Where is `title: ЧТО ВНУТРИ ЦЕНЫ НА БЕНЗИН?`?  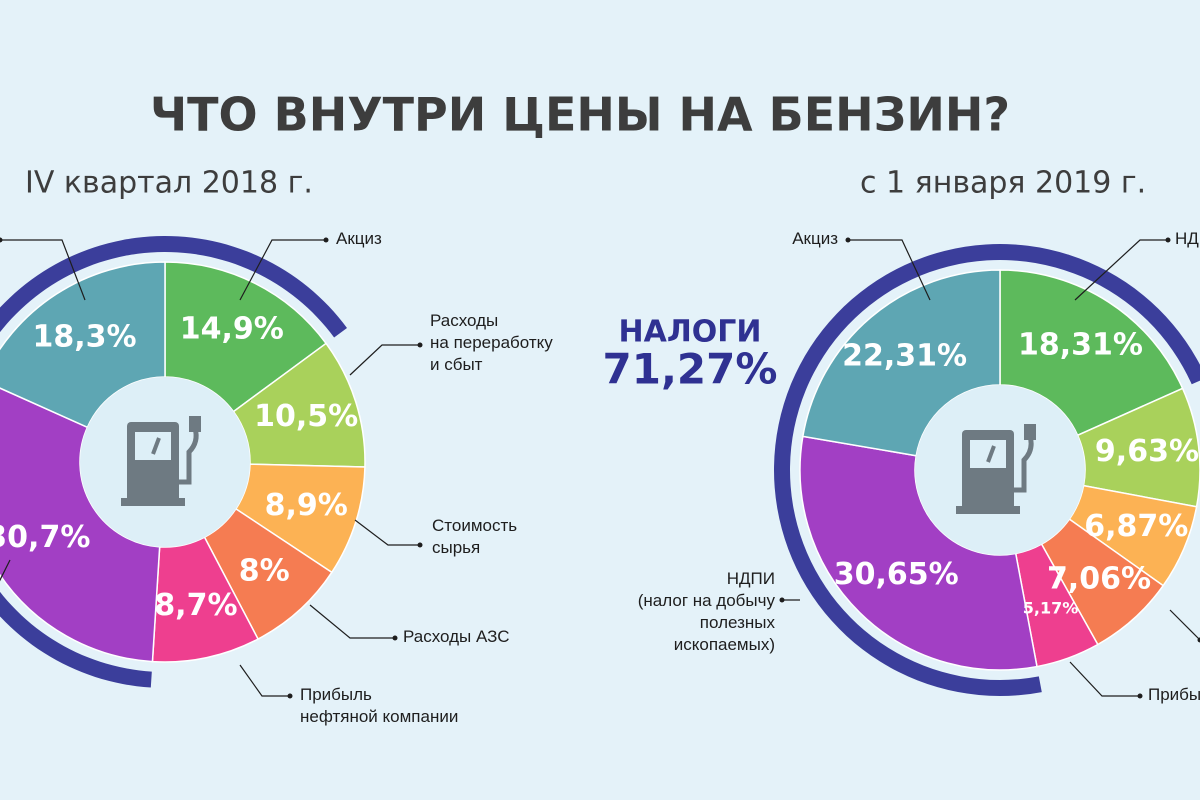 title: ЧТО ВНУТРИ ЦЕНЫ НА БЕНЗИН? is located at coordinates (580, 115).